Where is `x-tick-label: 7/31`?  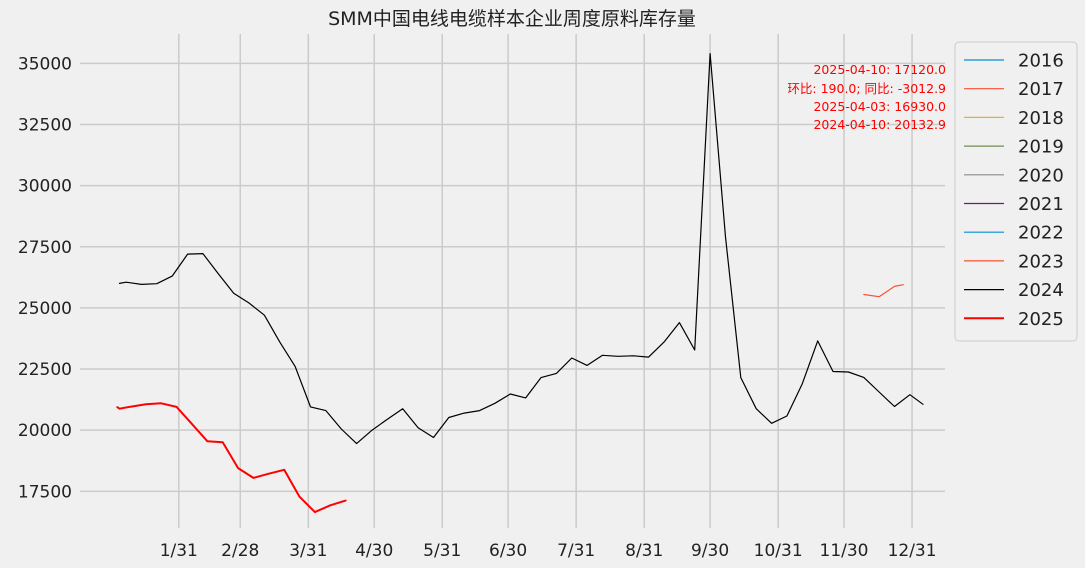
x-tick-label: 7/31 is located at coordinates (576, 551).